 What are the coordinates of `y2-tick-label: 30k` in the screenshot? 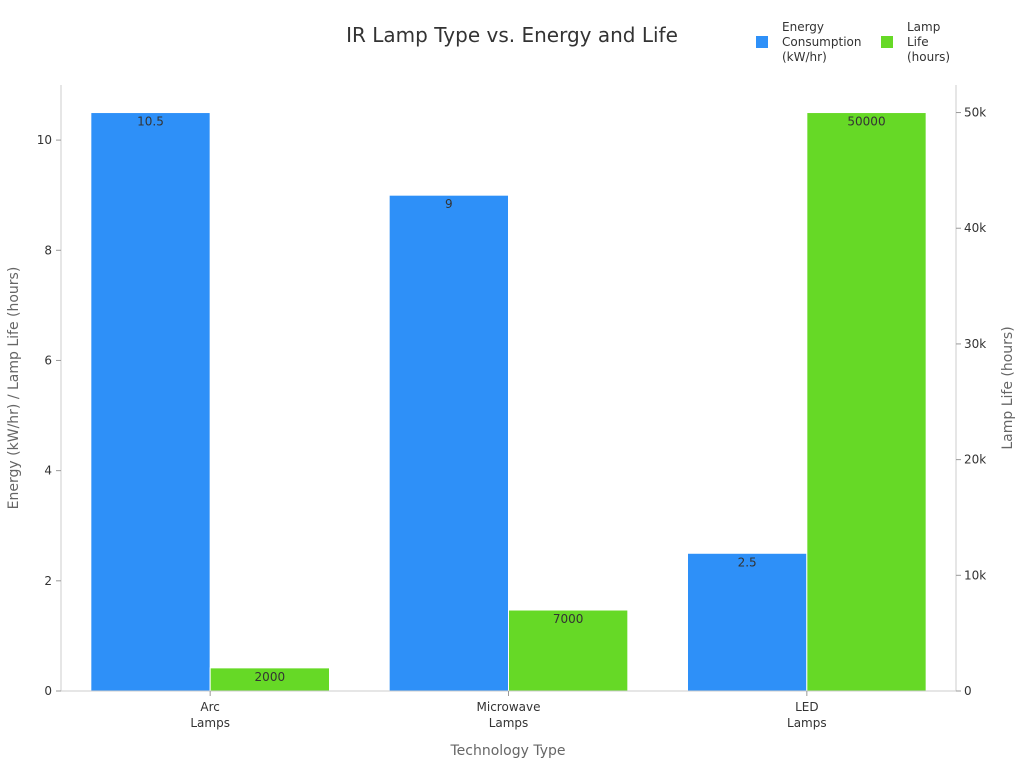 It's located at (975, 344).